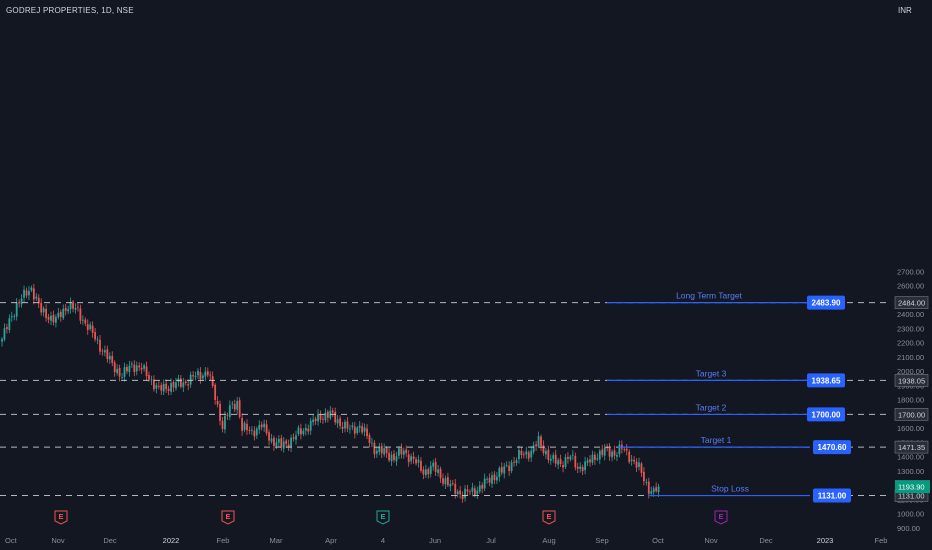 This screenshot has width=932, height=550. What do you see at coordinates (11, 540) in the screenshot?
I see `x-tick-label: Oct` at bounding box center [11, 540].